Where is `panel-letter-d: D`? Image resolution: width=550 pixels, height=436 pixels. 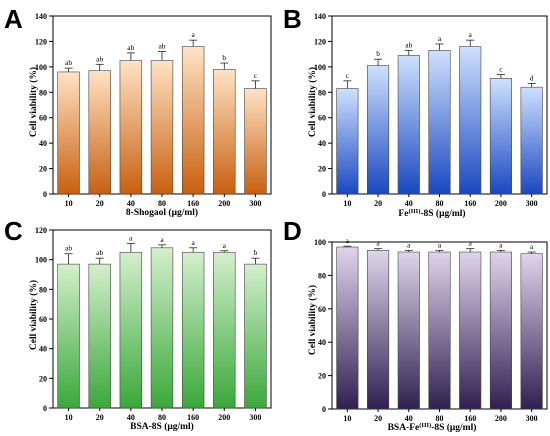
panel-letter-d: D is located at coordinates (292, 231).